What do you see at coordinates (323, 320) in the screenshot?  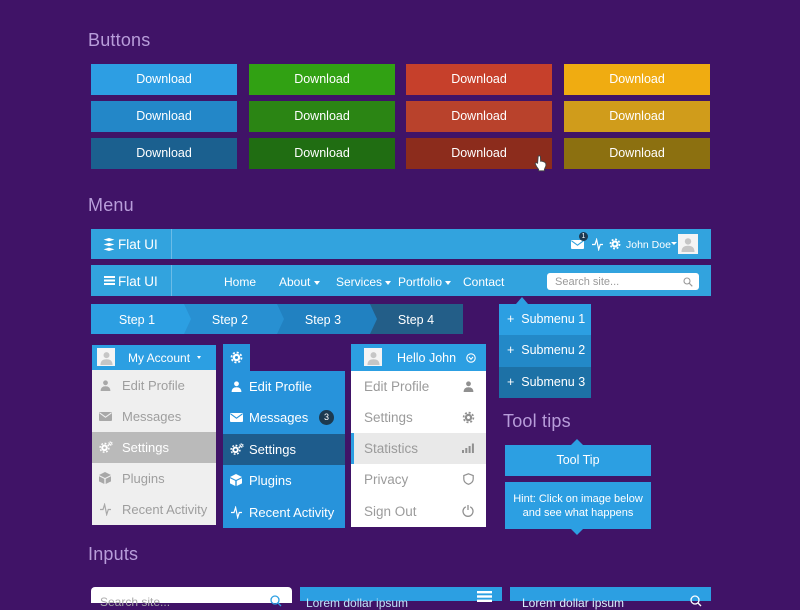 I see `svg-text: Step 3` at bounding box center [323, 320].